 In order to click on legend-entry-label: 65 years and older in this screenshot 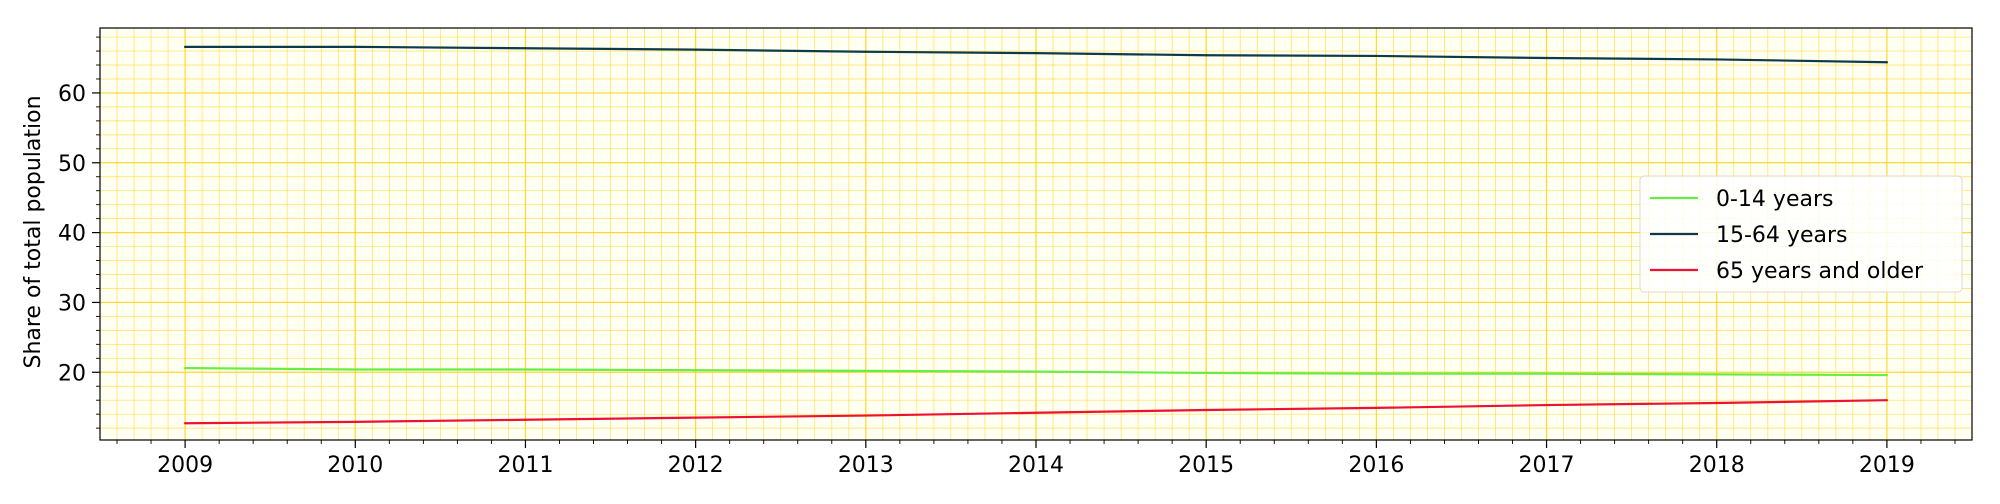, I will do `click(1820, 271)`.